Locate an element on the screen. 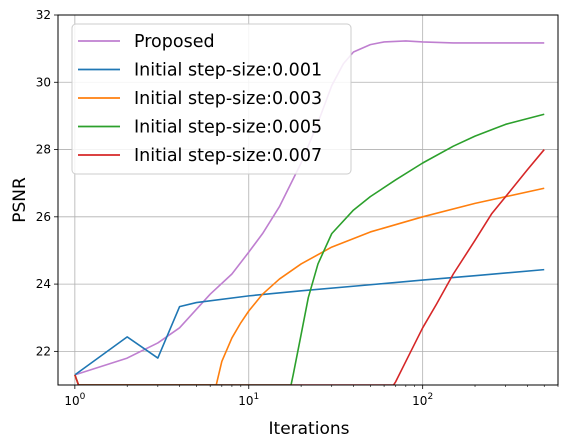 This screenshot has width=567, height=447. legend-label-1: Initial step-size:0.001 is located at coordinates (228, 71).